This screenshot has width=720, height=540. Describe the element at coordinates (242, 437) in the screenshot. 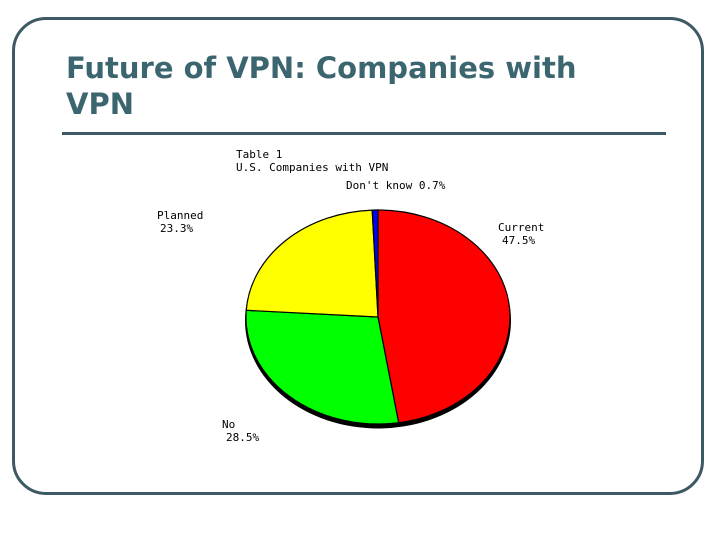

I see `slice-label-no-value: 28.5%` at that location.